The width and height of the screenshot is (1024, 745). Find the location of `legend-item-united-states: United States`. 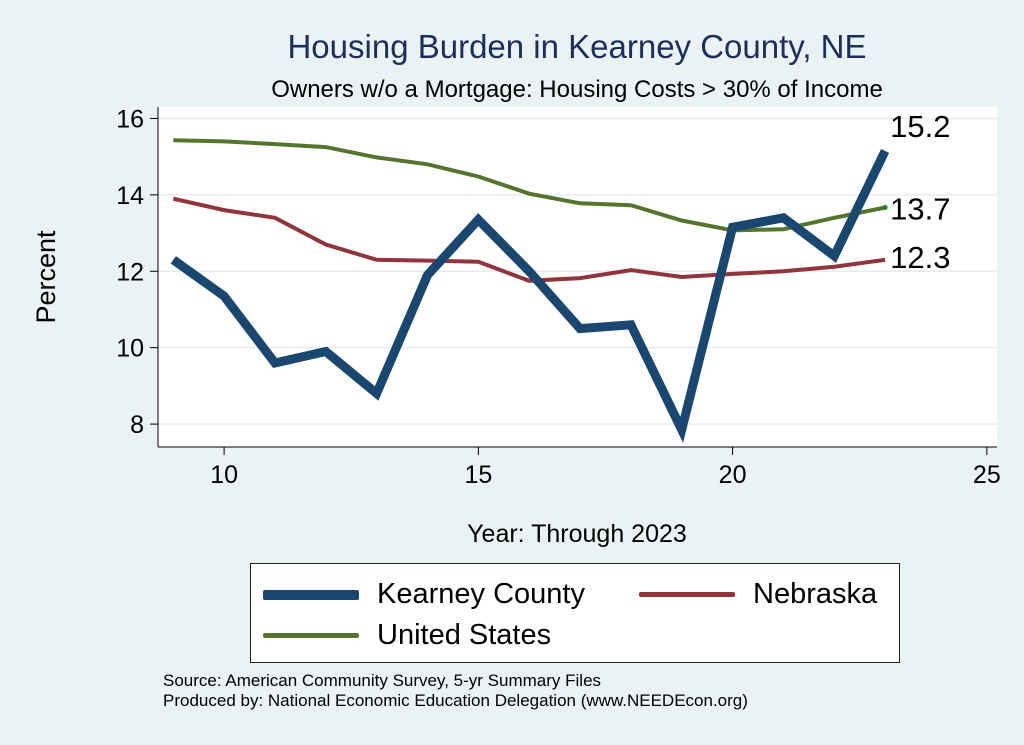

legend-item-united-states: United States is located at coordinates (407, 635).